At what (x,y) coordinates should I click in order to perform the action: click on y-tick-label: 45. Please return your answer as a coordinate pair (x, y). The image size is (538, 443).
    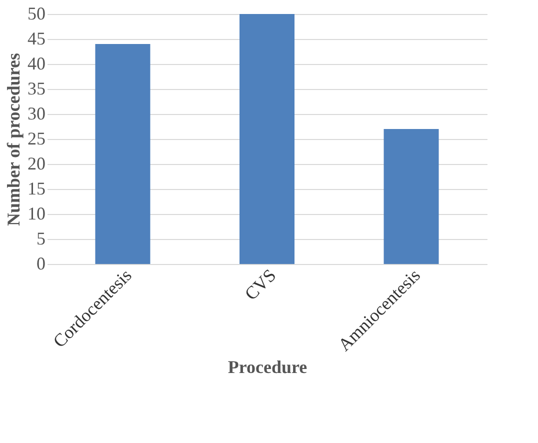
    Looking at the image, I should click on (37, 38).